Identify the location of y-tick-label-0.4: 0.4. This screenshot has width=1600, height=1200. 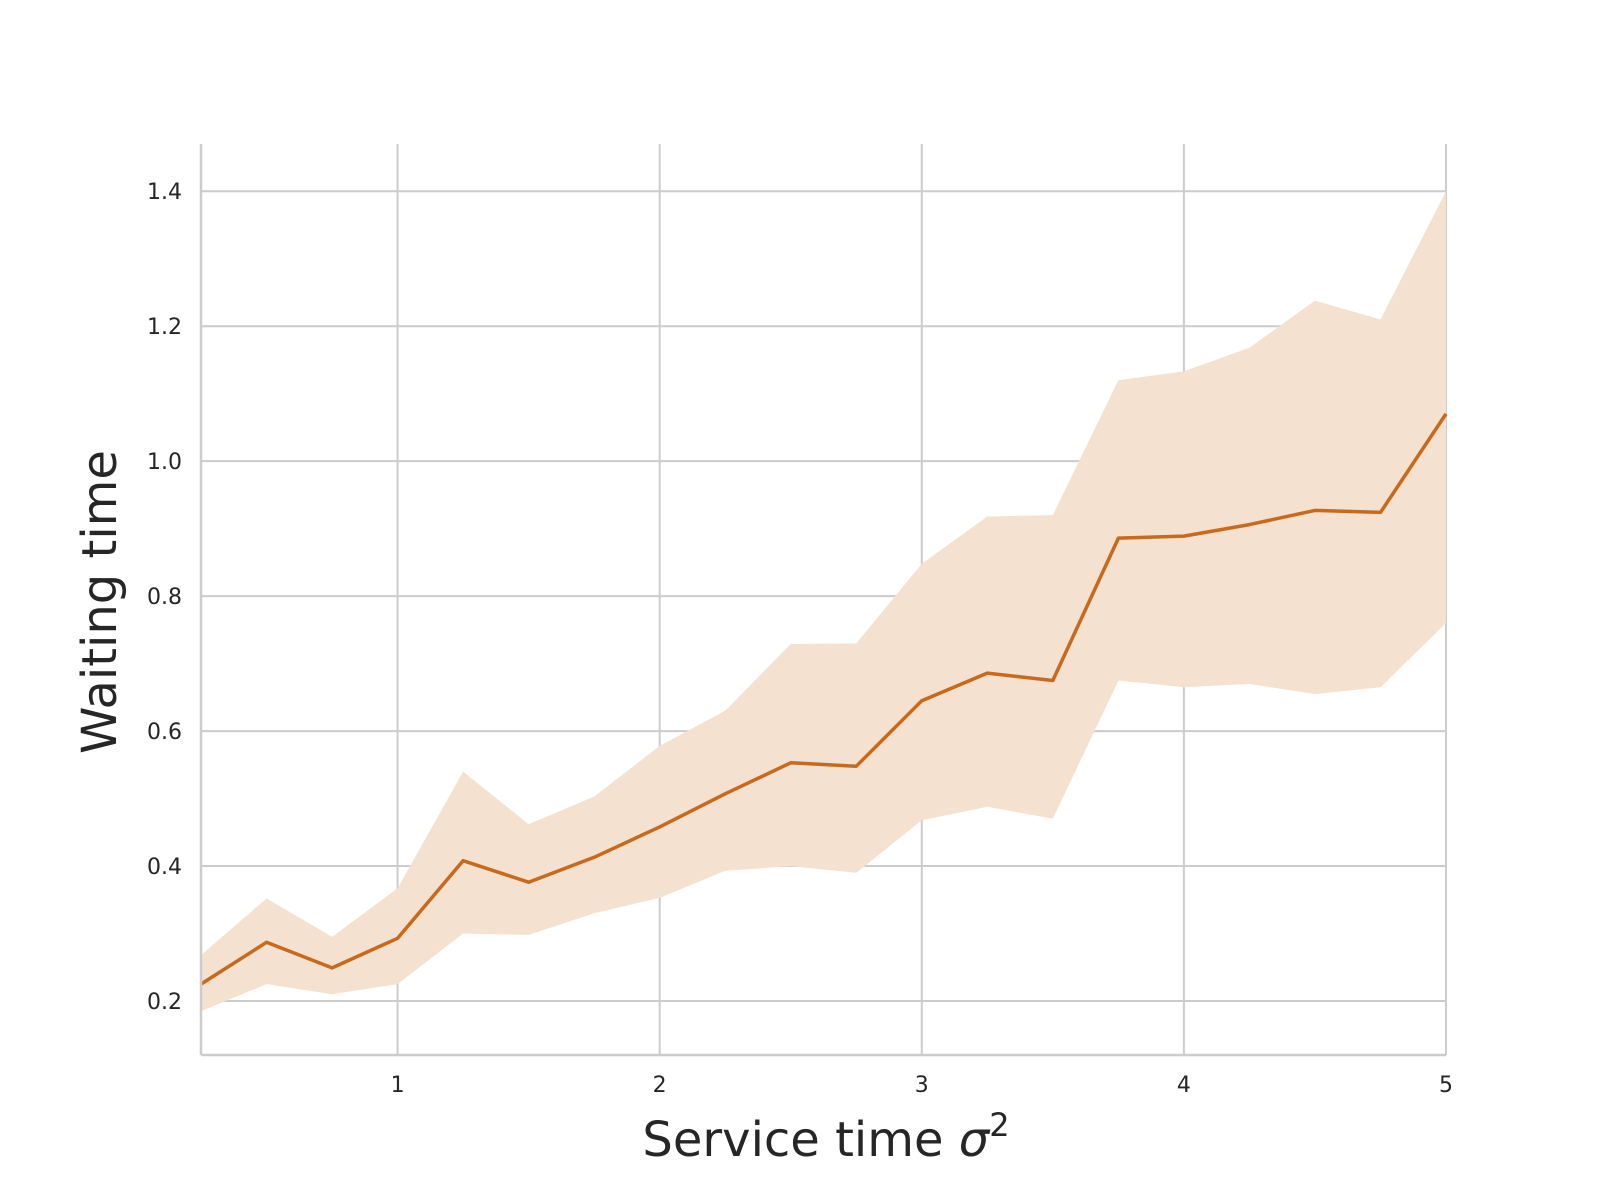
(164, 867).